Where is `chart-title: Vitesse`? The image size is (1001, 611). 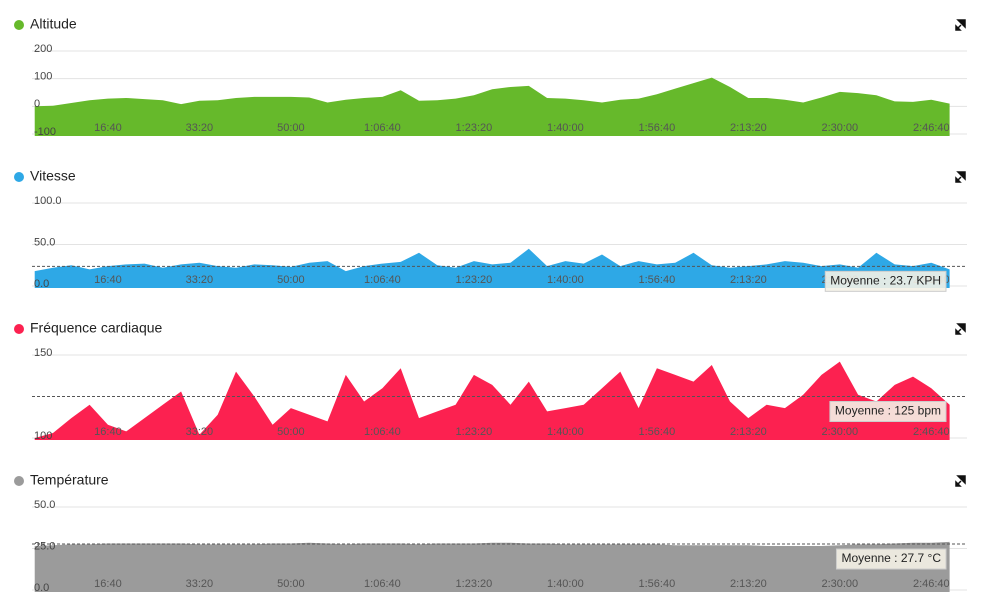
chart-title: Vitesse is located at coordinates (53, 176).